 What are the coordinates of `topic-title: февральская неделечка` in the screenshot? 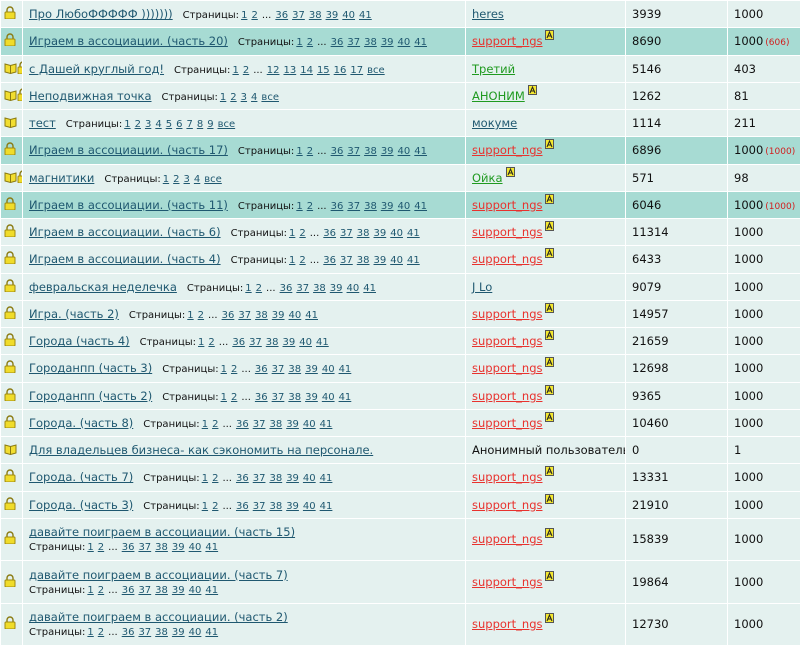 It's located at (103, 287).